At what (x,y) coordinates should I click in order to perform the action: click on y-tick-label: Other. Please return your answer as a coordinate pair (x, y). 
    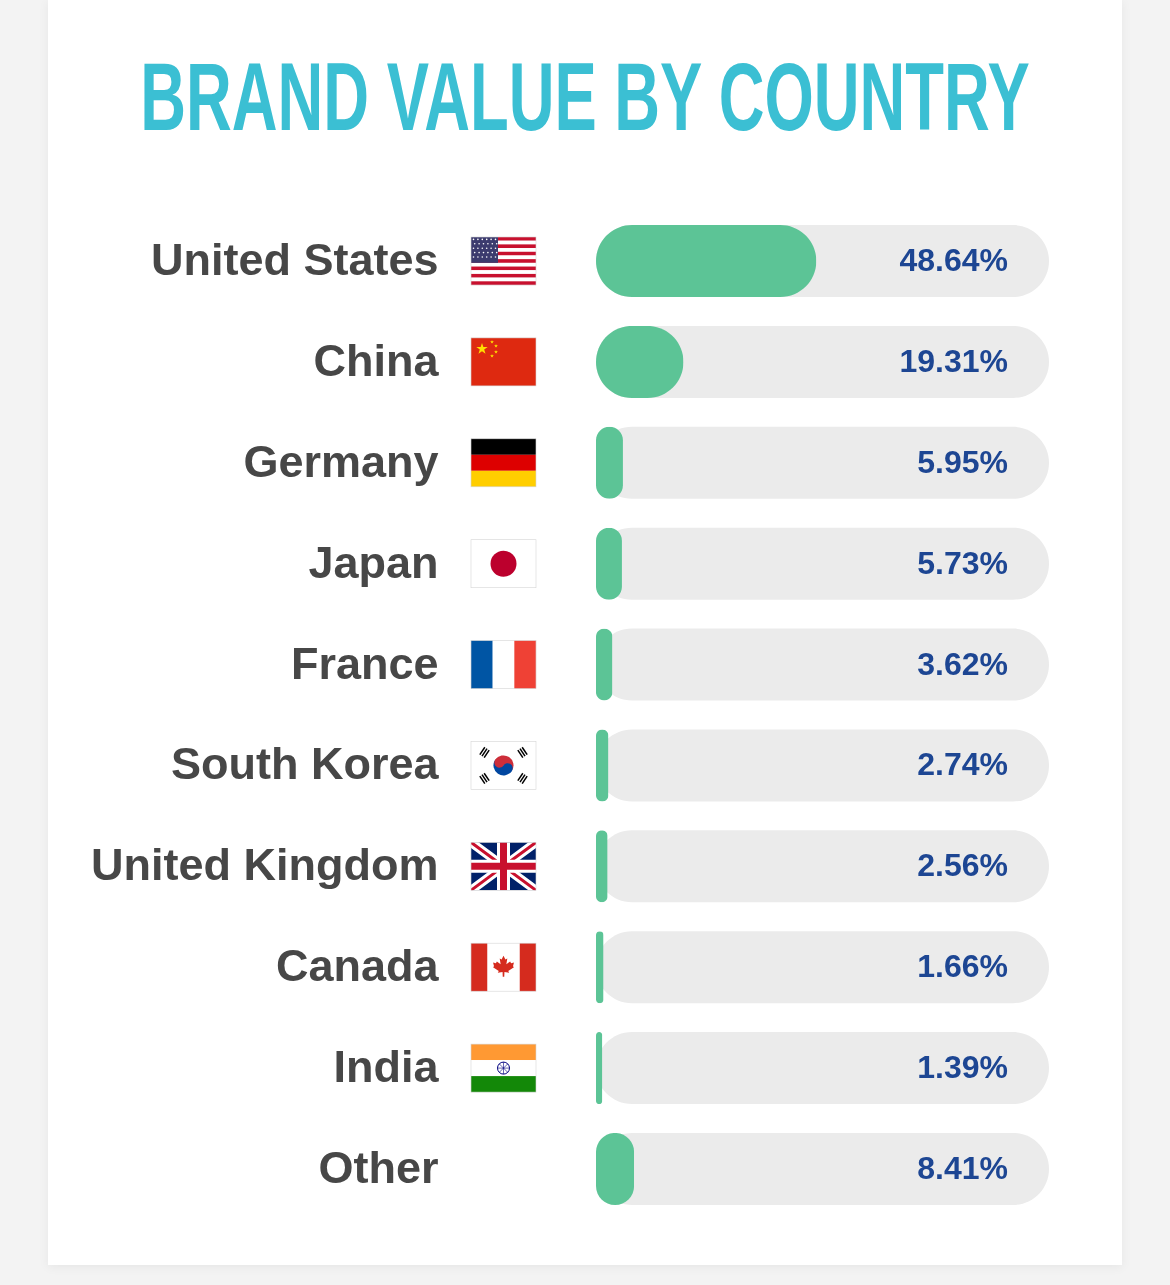
    Looking at the image, I should click on (378, 1167).